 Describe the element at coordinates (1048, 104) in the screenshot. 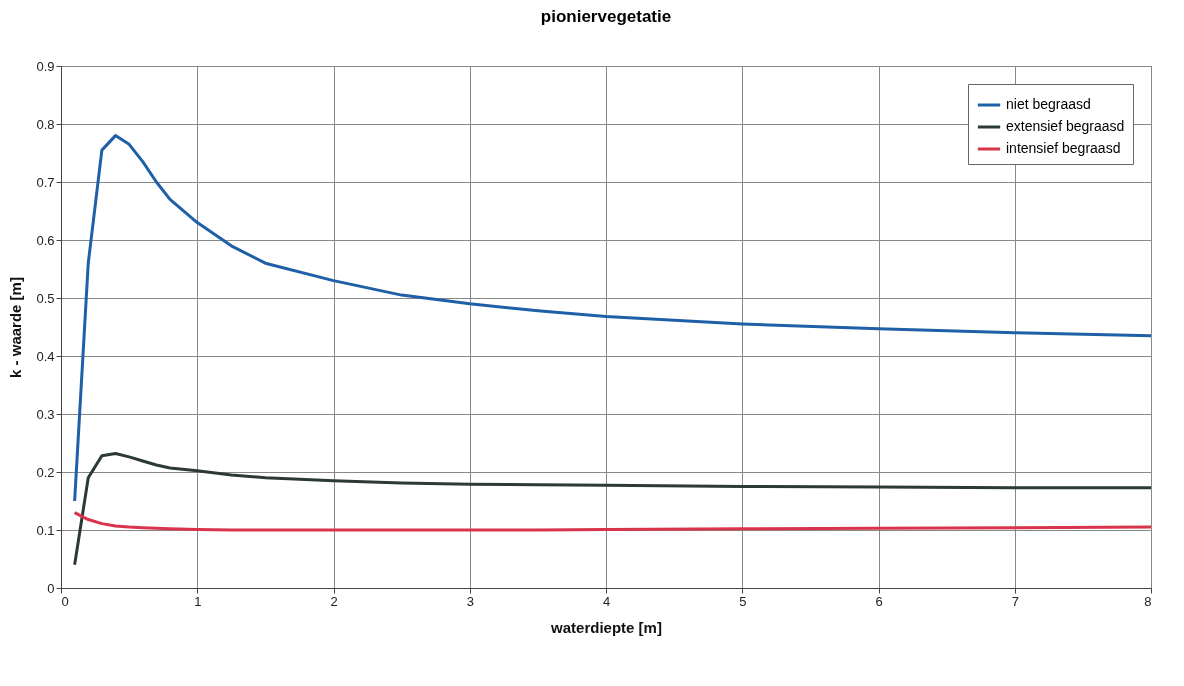

I see `legend-label: niet begraasd` at that location.